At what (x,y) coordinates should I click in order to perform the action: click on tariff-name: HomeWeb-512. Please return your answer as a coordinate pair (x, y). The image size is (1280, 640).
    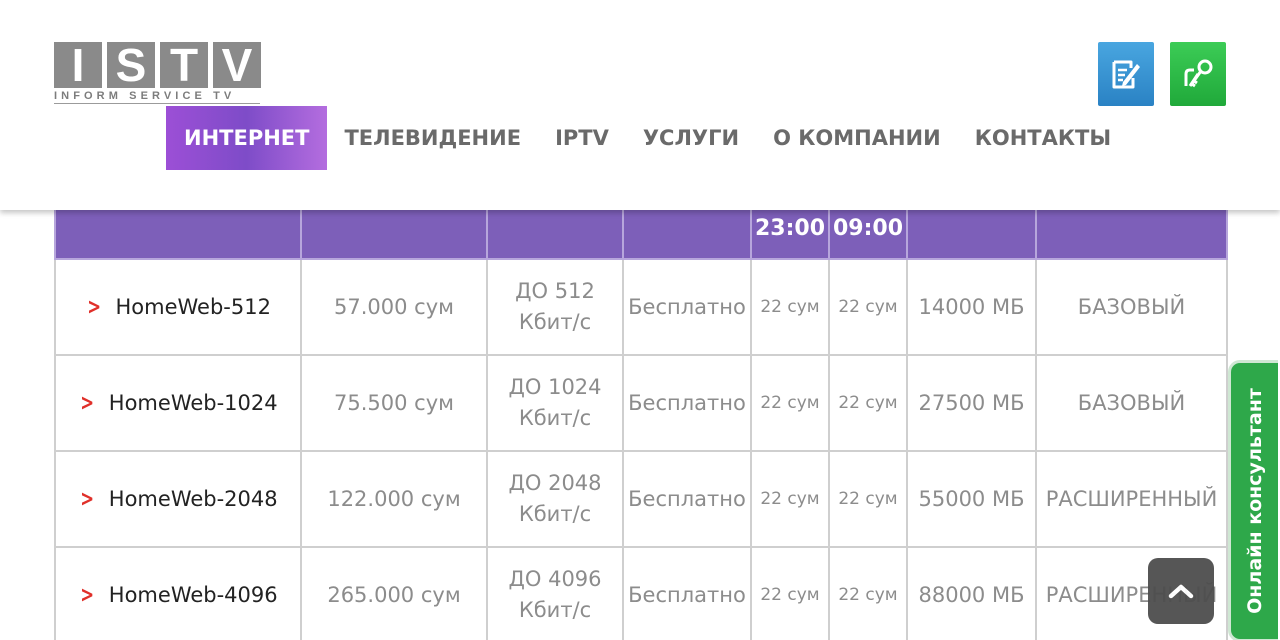
    Looking at the image, I should click on (193, 306).